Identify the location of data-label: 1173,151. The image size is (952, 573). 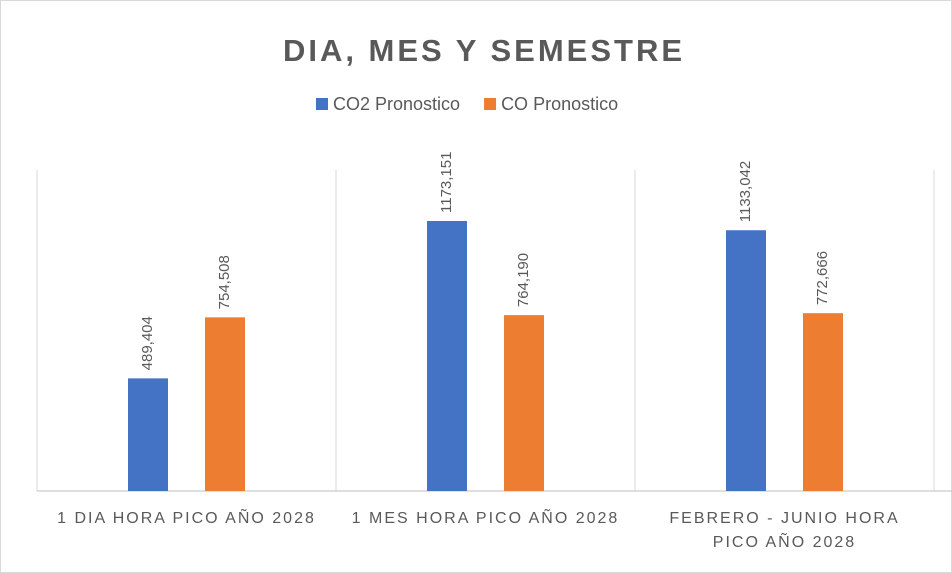
(446, 182).